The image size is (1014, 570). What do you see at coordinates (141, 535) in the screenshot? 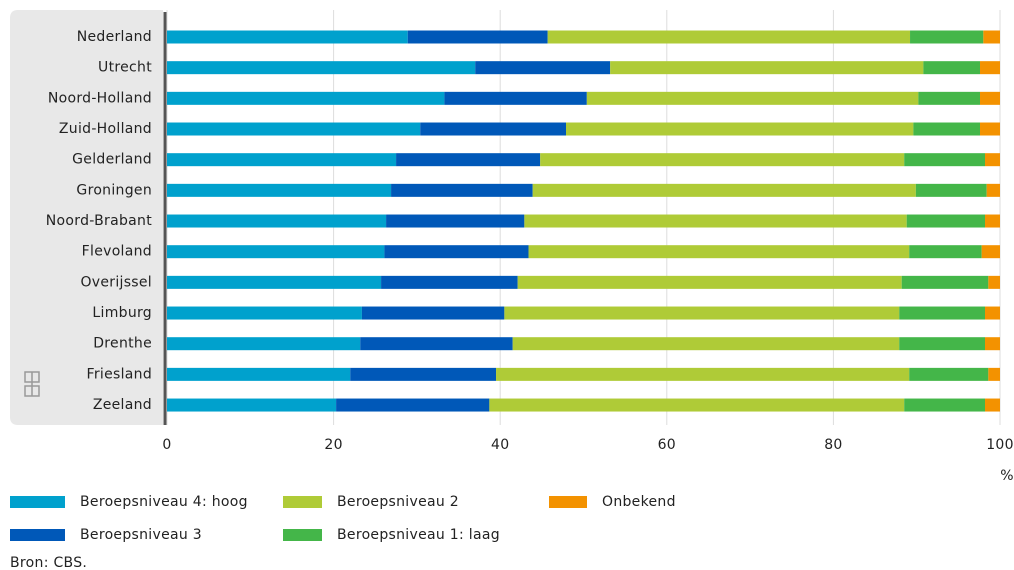
I see `legend-label: Beroepsniveau 3` at bounding box center [141, 535].